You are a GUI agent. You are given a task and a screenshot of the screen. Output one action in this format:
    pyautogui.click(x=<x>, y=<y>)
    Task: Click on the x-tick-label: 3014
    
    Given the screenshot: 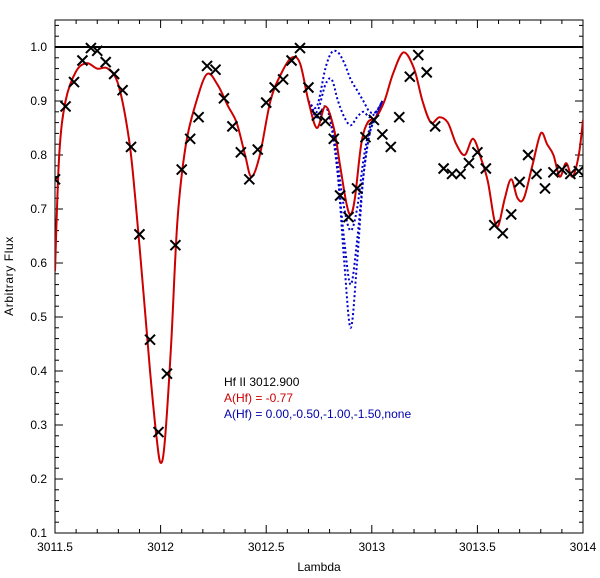 What is the action you would take?
    pyautogui.click(x=583, y=547)
    